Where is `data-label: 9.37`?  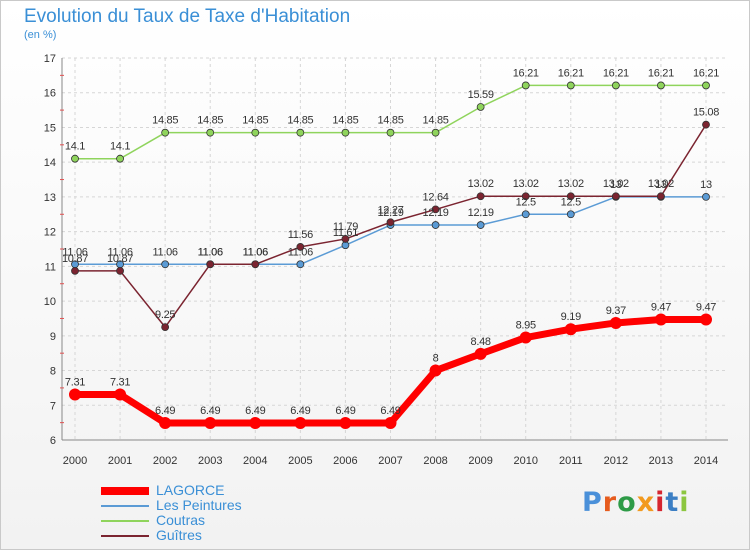
data-label: 9.37 is located at coordinates (616, 311).